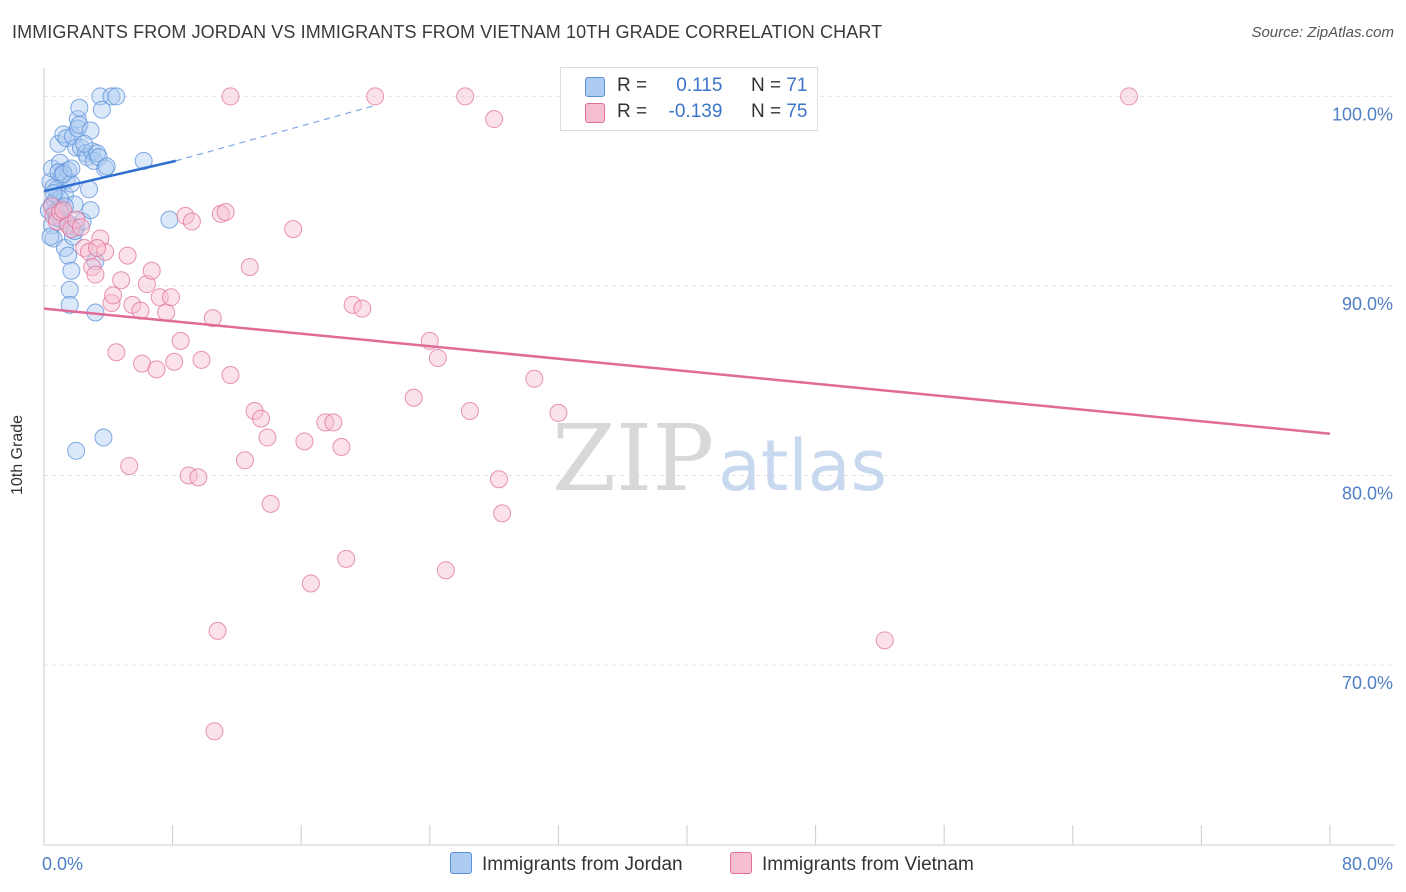 This screenshot has height=892, width=1406. Describe the element at coordinates (582, 864) in the screenshot. I see `bottom-legend-label-jordan: Immigrants from Jordan` at that location.